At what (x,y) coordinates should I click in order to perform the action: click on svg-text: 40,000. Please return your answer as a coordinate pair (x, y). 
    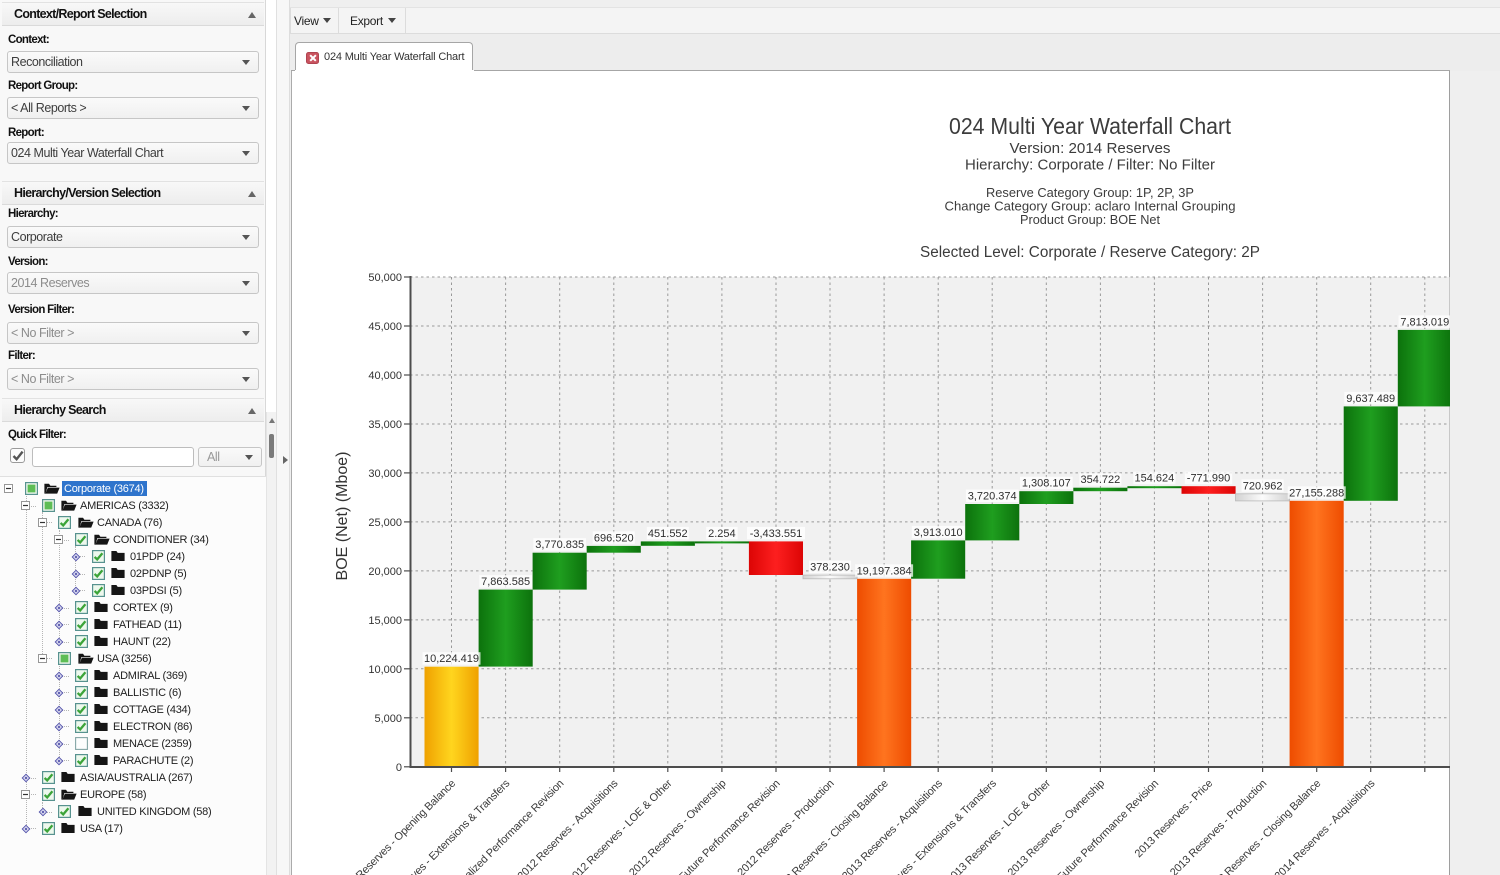
    Looking at the image, I should click on (385, 376).